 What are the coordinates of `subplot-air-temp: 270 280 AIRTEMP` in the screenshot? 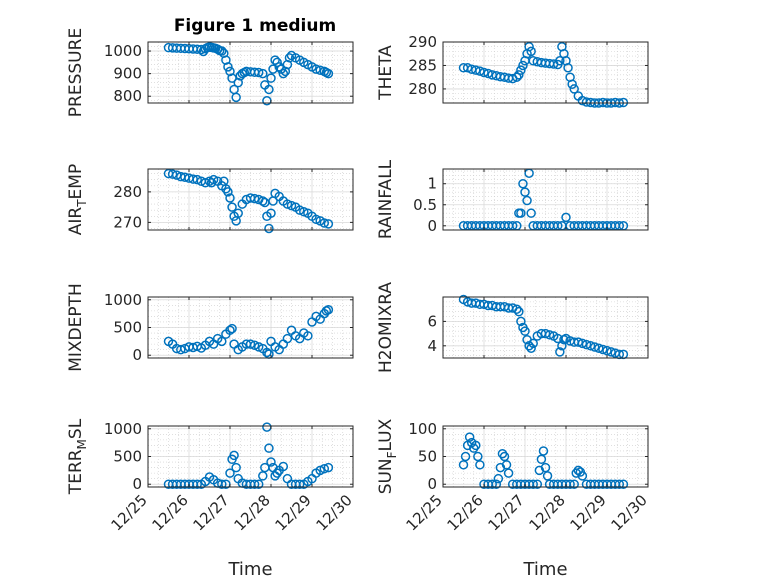 It's located at (210, 199).